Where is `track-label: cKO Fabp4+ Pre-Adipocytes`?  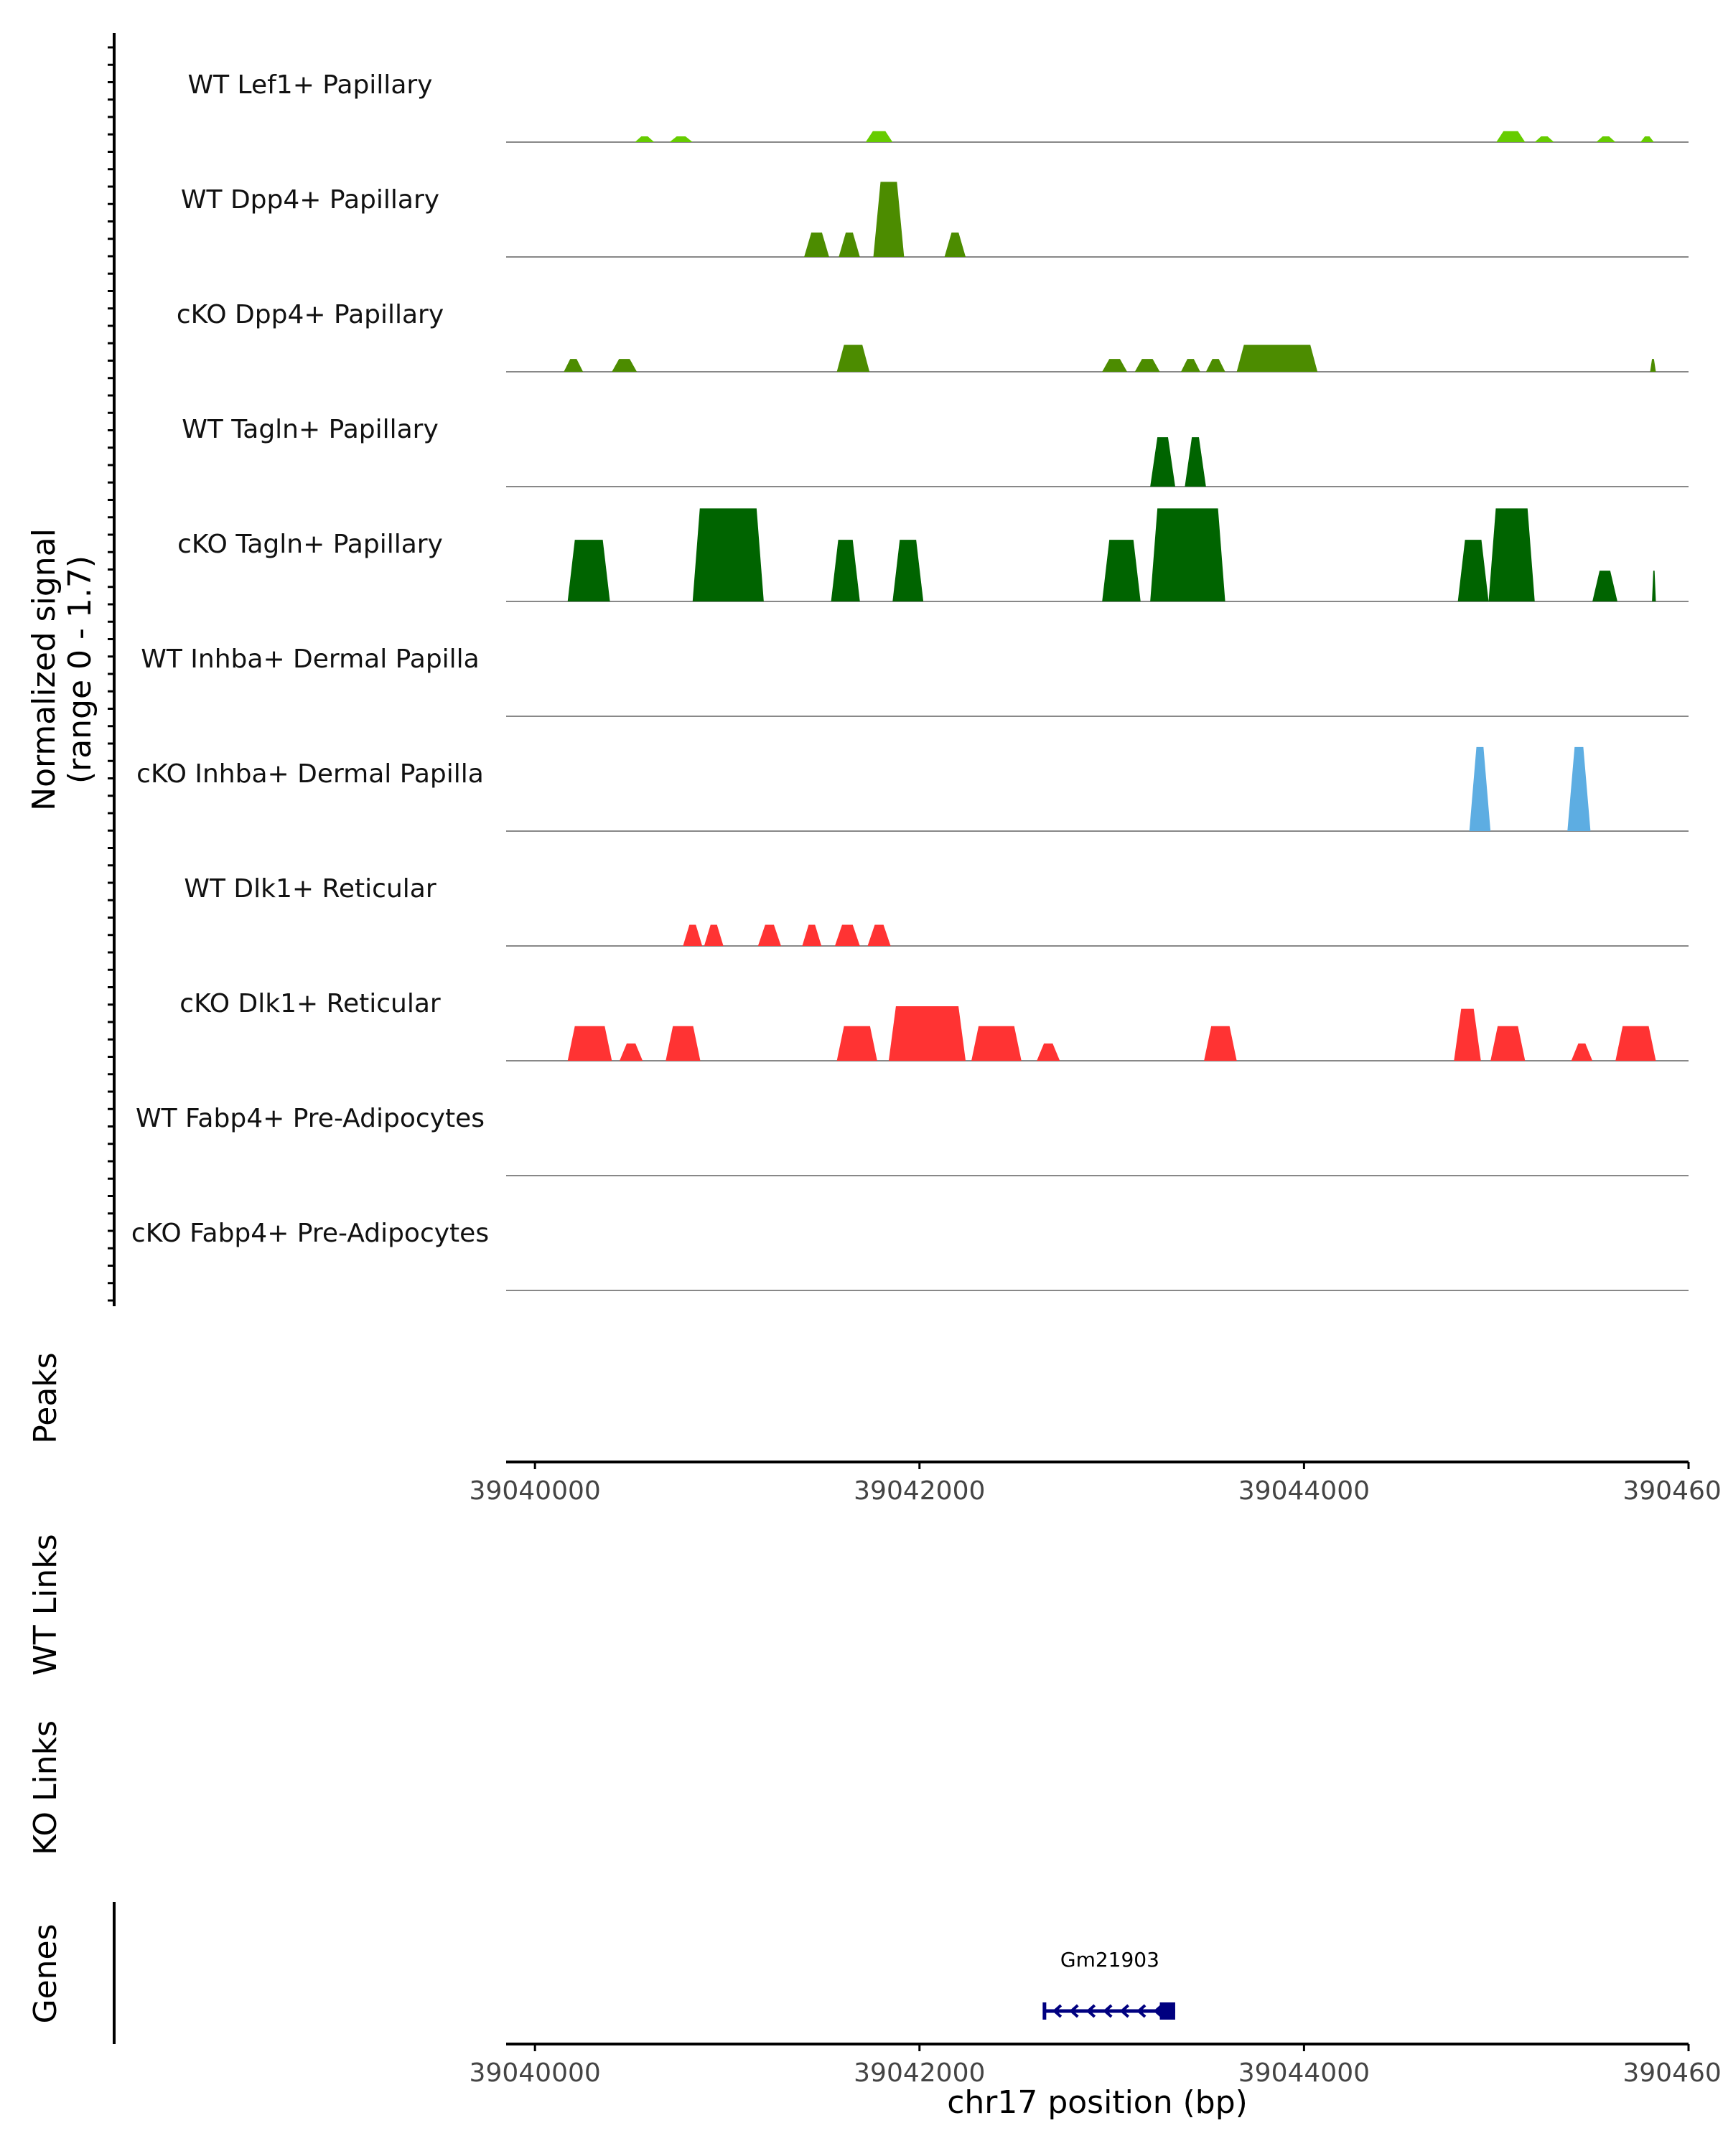
track-label: cKO Fabp4+ Pre-Adipocytes is located at coordinates (310, 1233).